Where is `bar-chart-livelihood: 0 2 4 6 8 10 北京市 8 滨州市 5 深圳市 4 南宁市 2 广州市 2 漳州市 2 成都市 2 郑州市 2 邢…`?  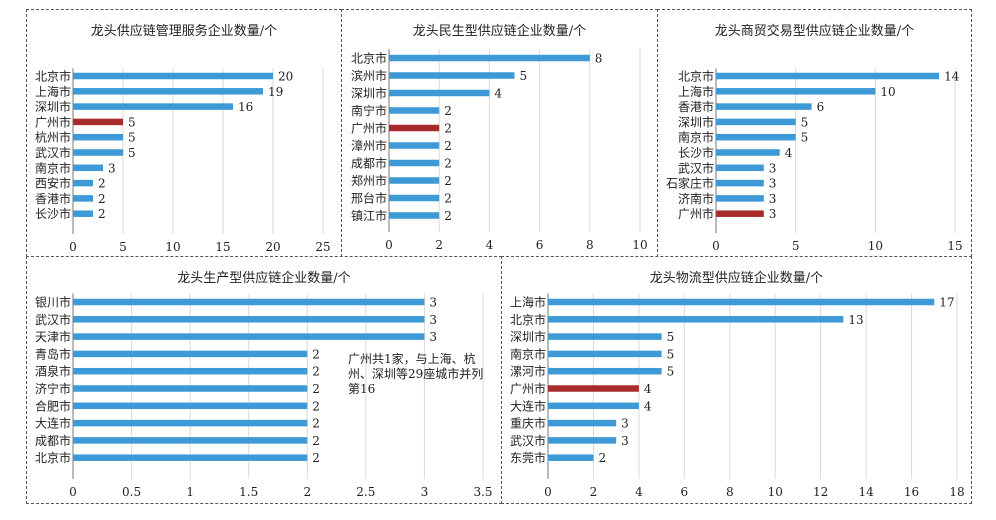 bar-chart-livelihood: 0 2 4 6 8 10 北京市 8 滨州市 5 深圳市 4 南宁市 2 广州市 2 漳州市 2 成都市 2 郑州市 2 邢… is located at coordinates (499, 150).